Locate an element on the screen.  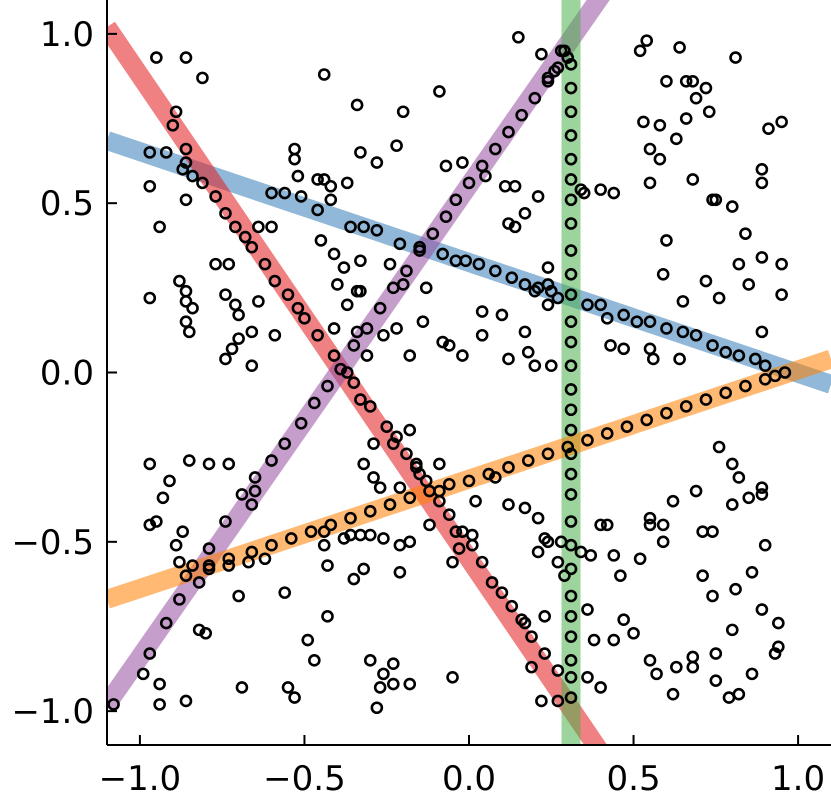
y-tick-label: 0.5 is located at coordinates (67, 204).